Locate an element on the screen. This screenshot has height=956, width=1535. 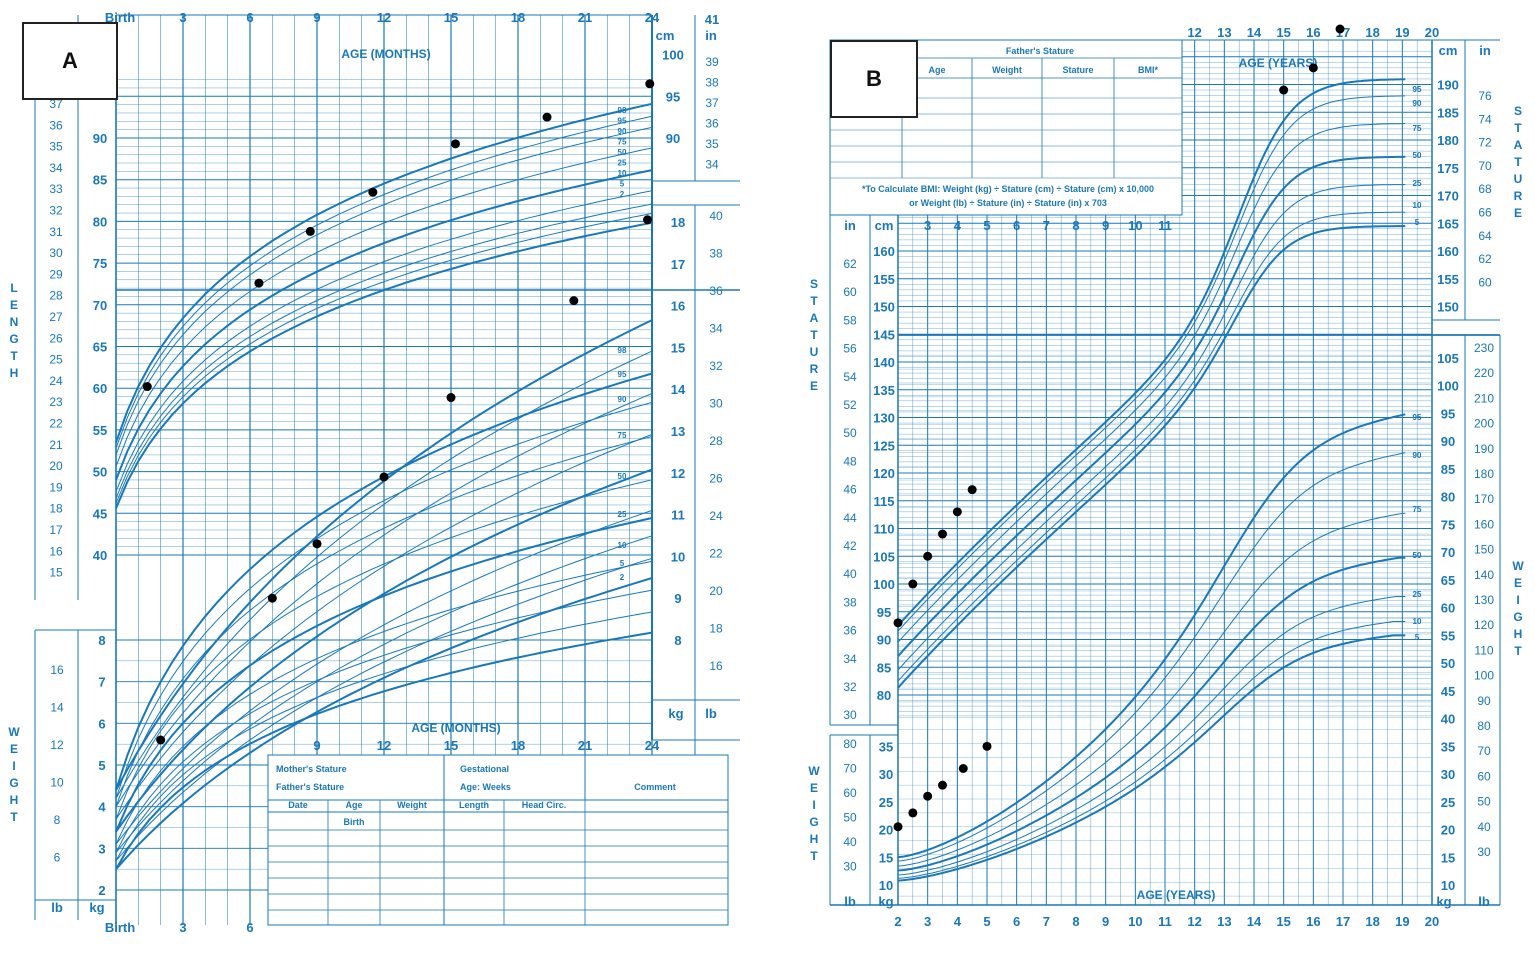
weight-kg-right-tick: 14 is located at coordinates (678, 389).